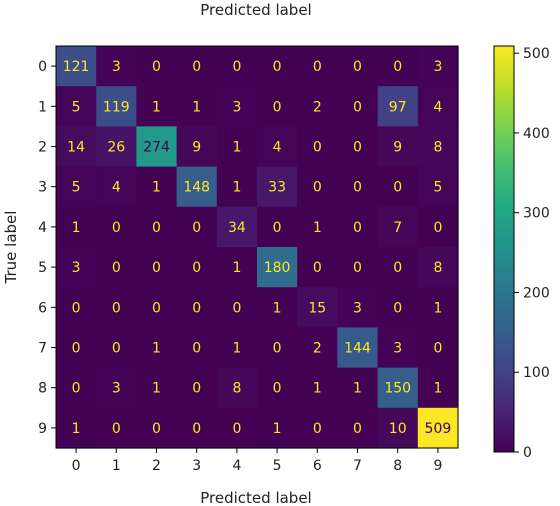 The height and width of the screenshot is (506, 560). Describe the element at coordinates (317, 466) in the screenshot. I see `x-tick-label: 6` at that location.